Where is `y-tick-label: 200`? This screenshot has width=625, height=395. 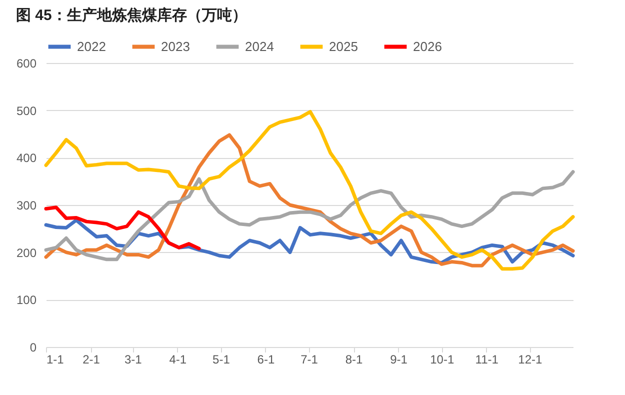 y-tick-label: 200 is located at coordinates (26, 253).